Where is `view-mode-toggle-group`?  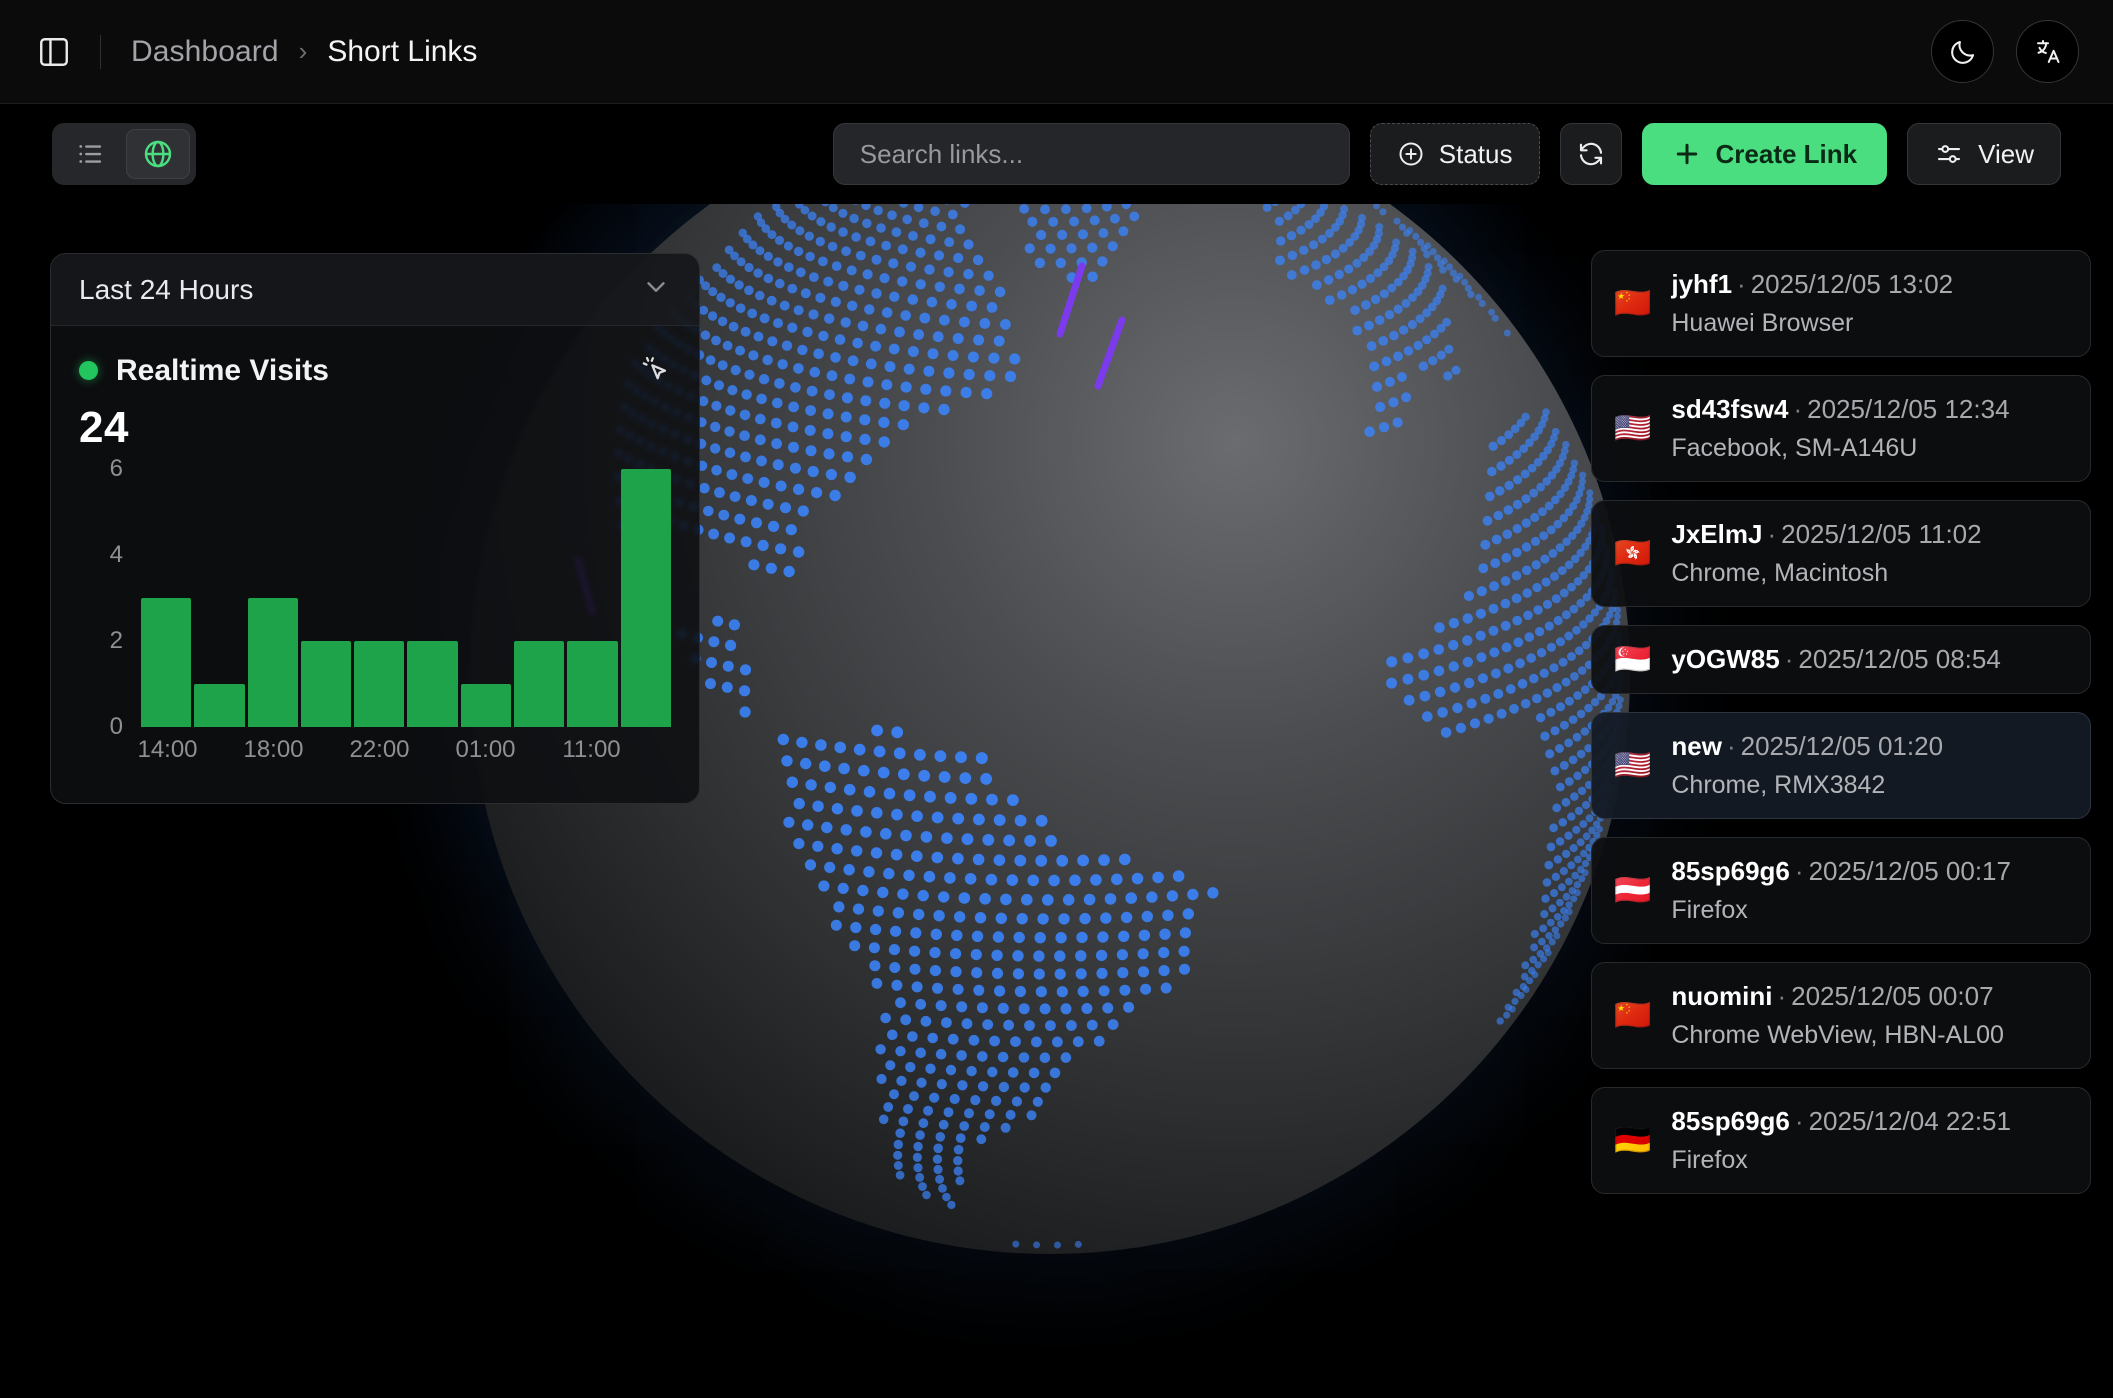 view-mode-toggle-group is located at coordinates (124, 154).